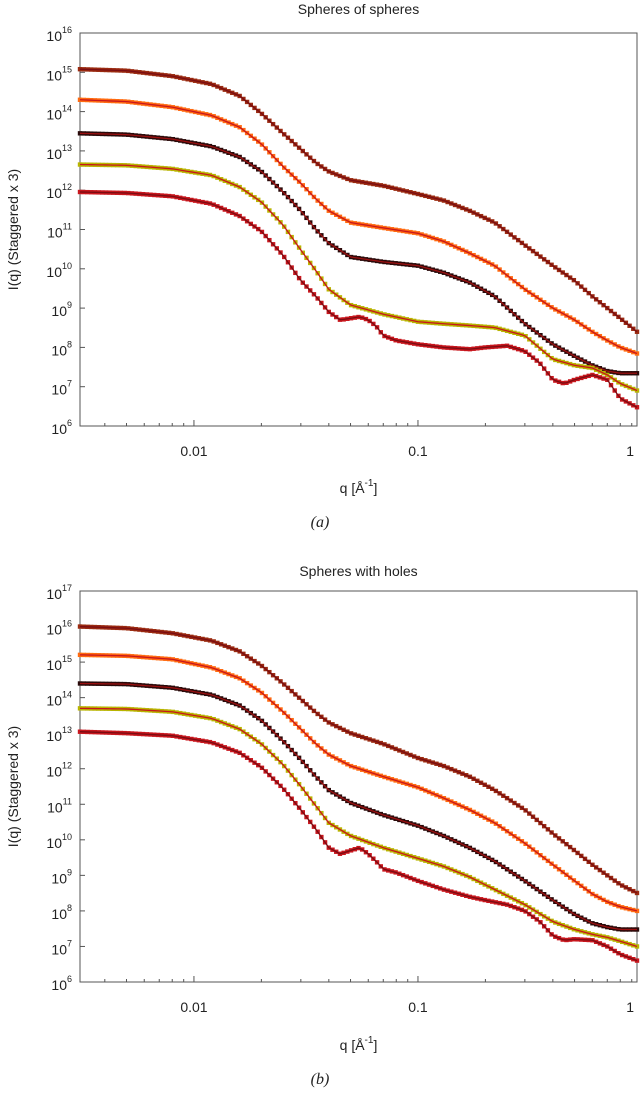  What do you see at coordinates (320, 522) in the screenshot?
I see `panel-label: (a)` at bounding box center [320, 522].